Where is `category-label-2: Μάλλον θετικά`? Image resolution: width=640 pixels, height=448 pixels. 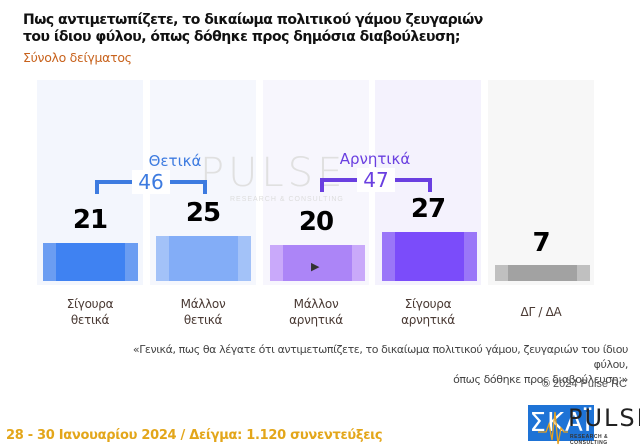
category-label-2: Μάλλον θετικά is located at coordinates (203, 312).